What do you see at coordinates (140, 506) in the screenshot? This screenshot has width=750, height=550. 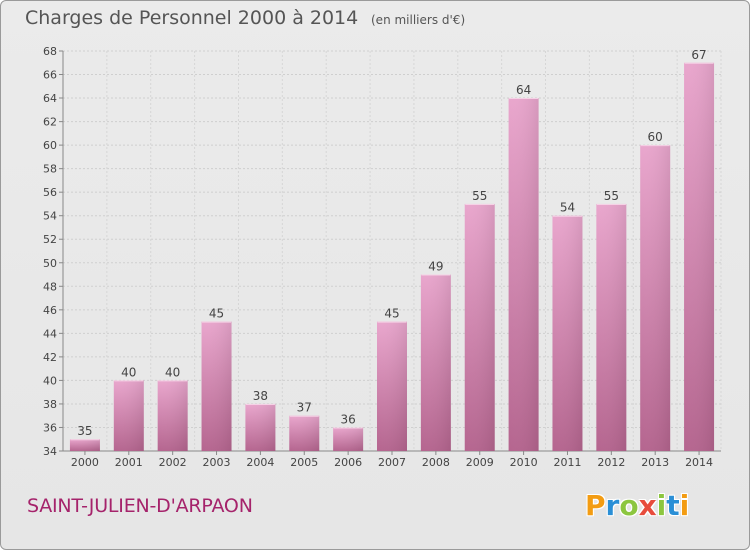 I see `municipality-name: SAINT-JULIEN-D'ARPAON` at bounding box center [140, 506].